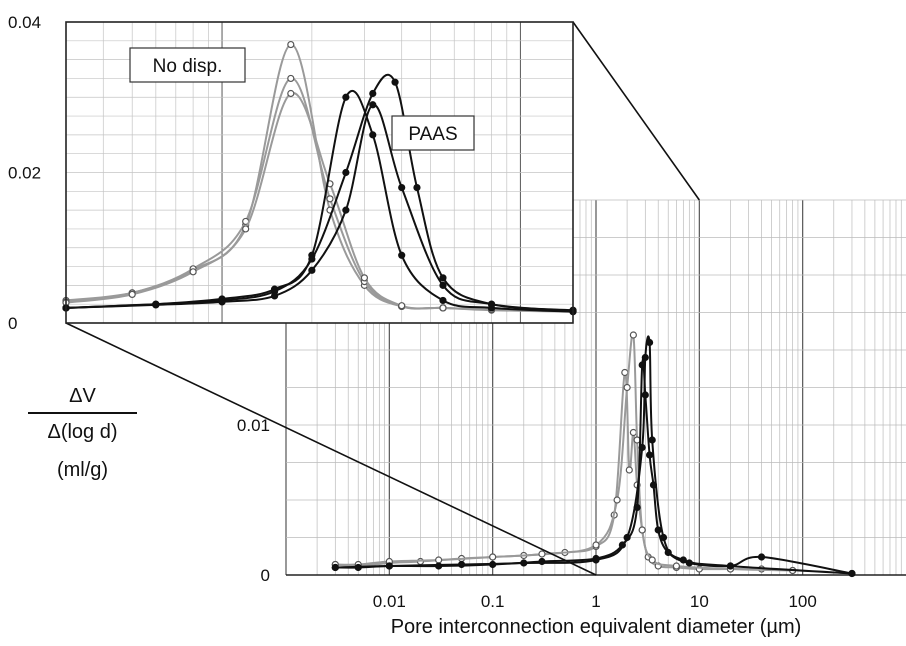  Describe the element at coordinates (24, 22) in the screenshot. I see `inset-y-tick-label: 0.04` at that location.